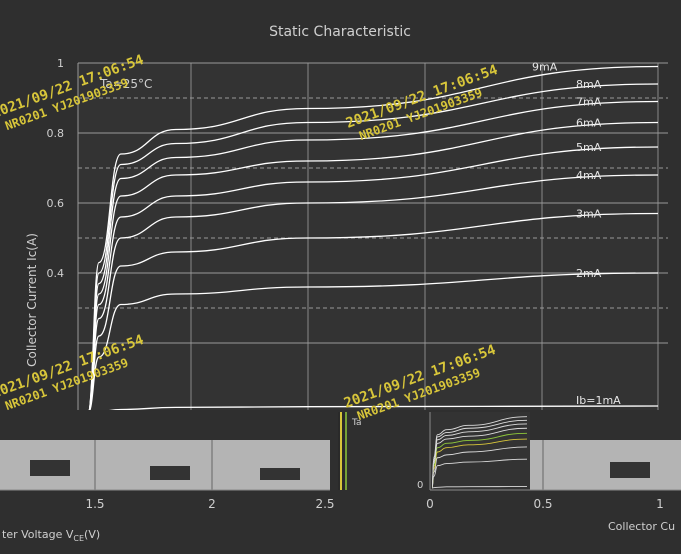  I want to click on left-x-tick: 2, so click(212, 504).